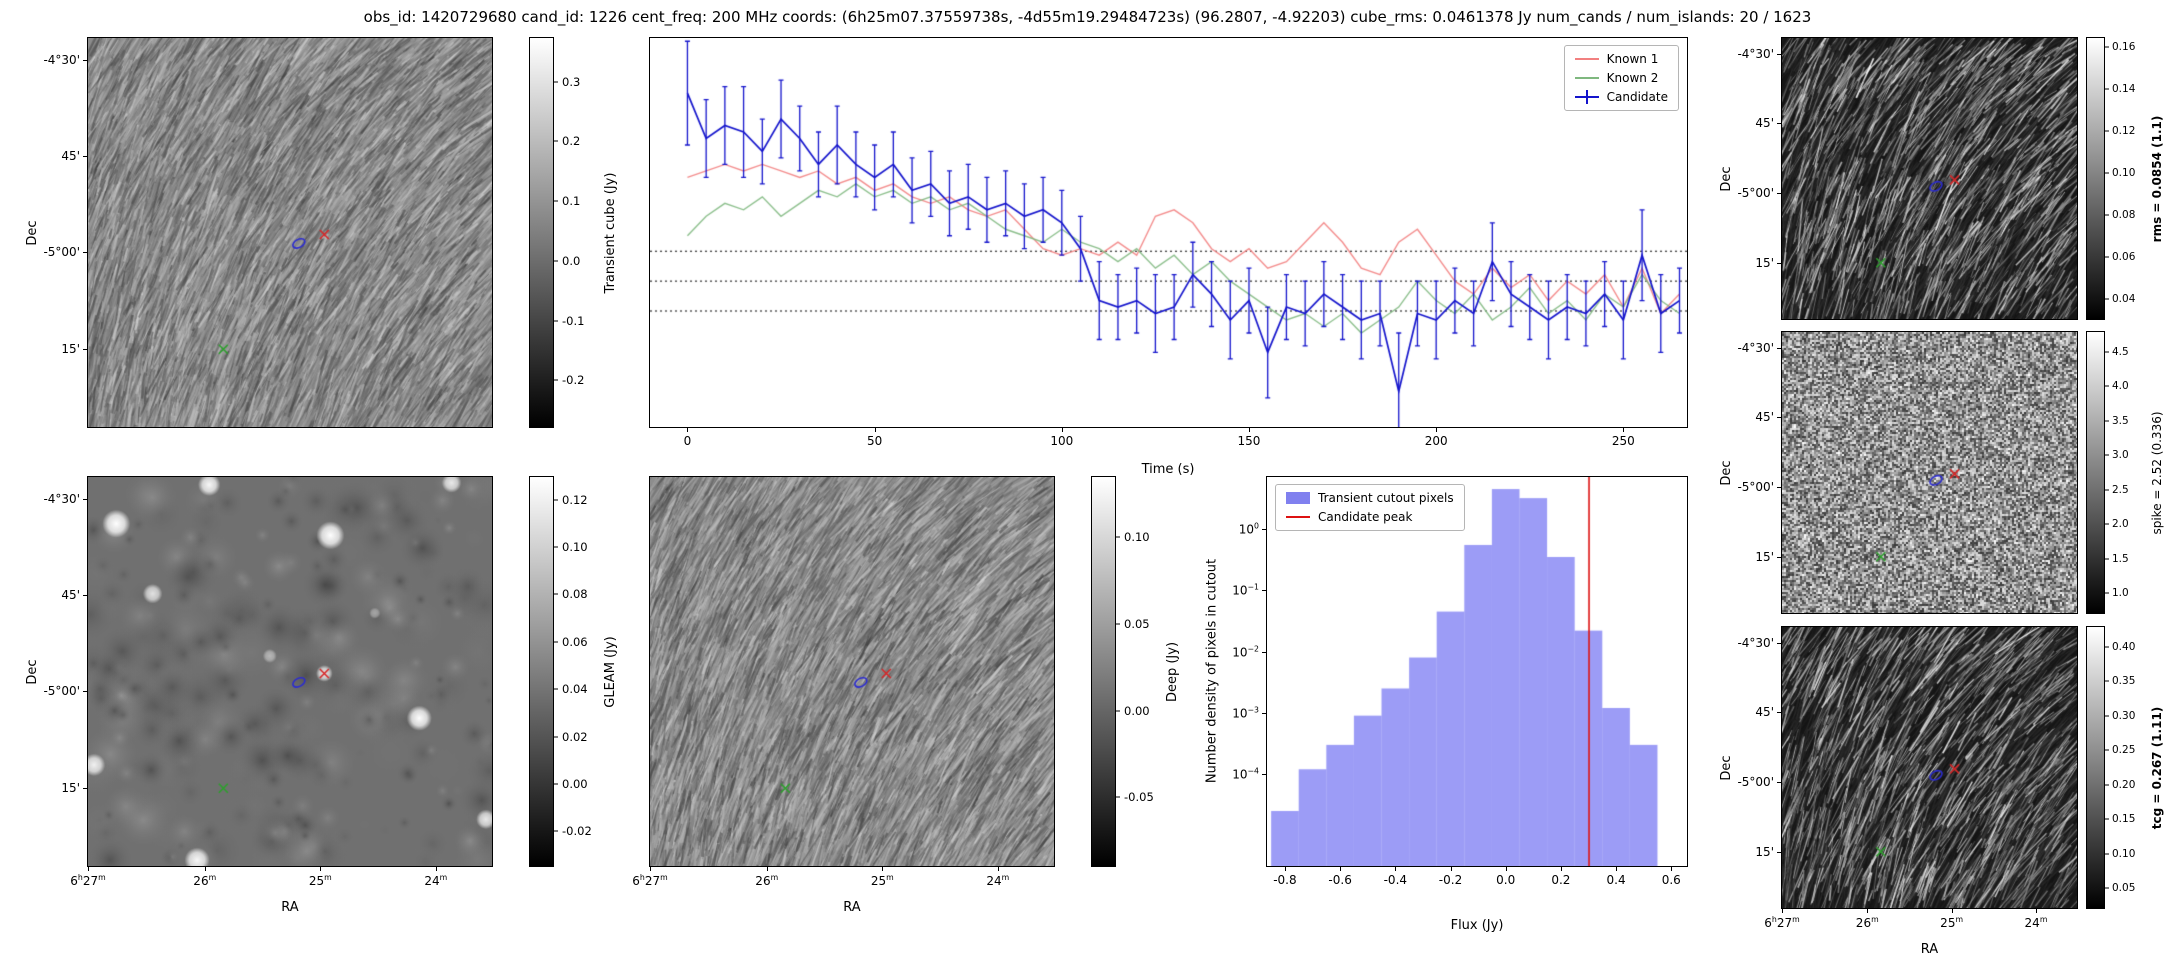 The width and height of the screenshot is (2175, 960). I want to click on flux-tick-label: -0.8, so click(1285, 880).